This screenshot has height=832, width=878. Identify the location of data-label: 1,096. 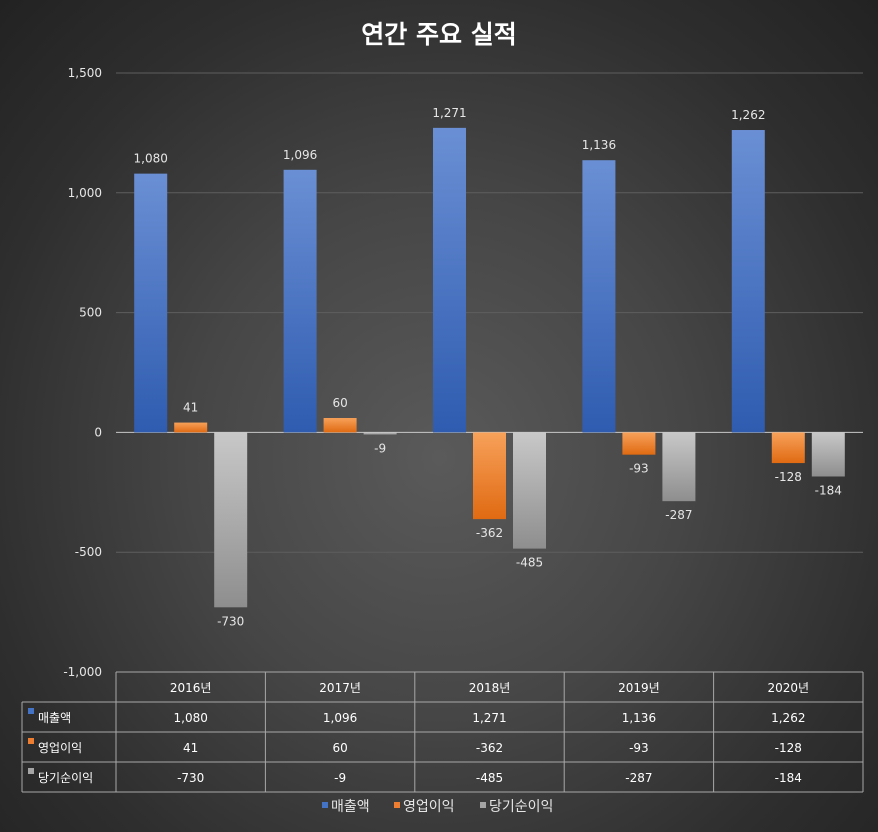
(300, 155).